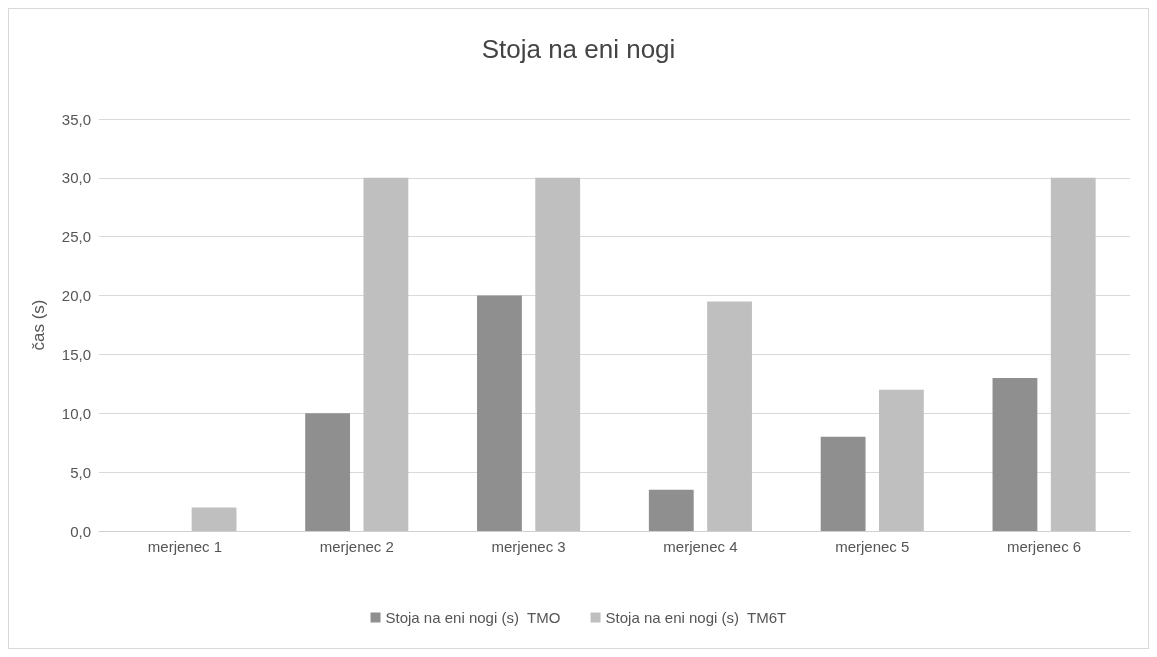 The height and width of the screenshot is (657, 1157). Describe the element at coordinates (1044, 546) in the screenshot. I see `x-tick-label: merjenec 6` at that location.